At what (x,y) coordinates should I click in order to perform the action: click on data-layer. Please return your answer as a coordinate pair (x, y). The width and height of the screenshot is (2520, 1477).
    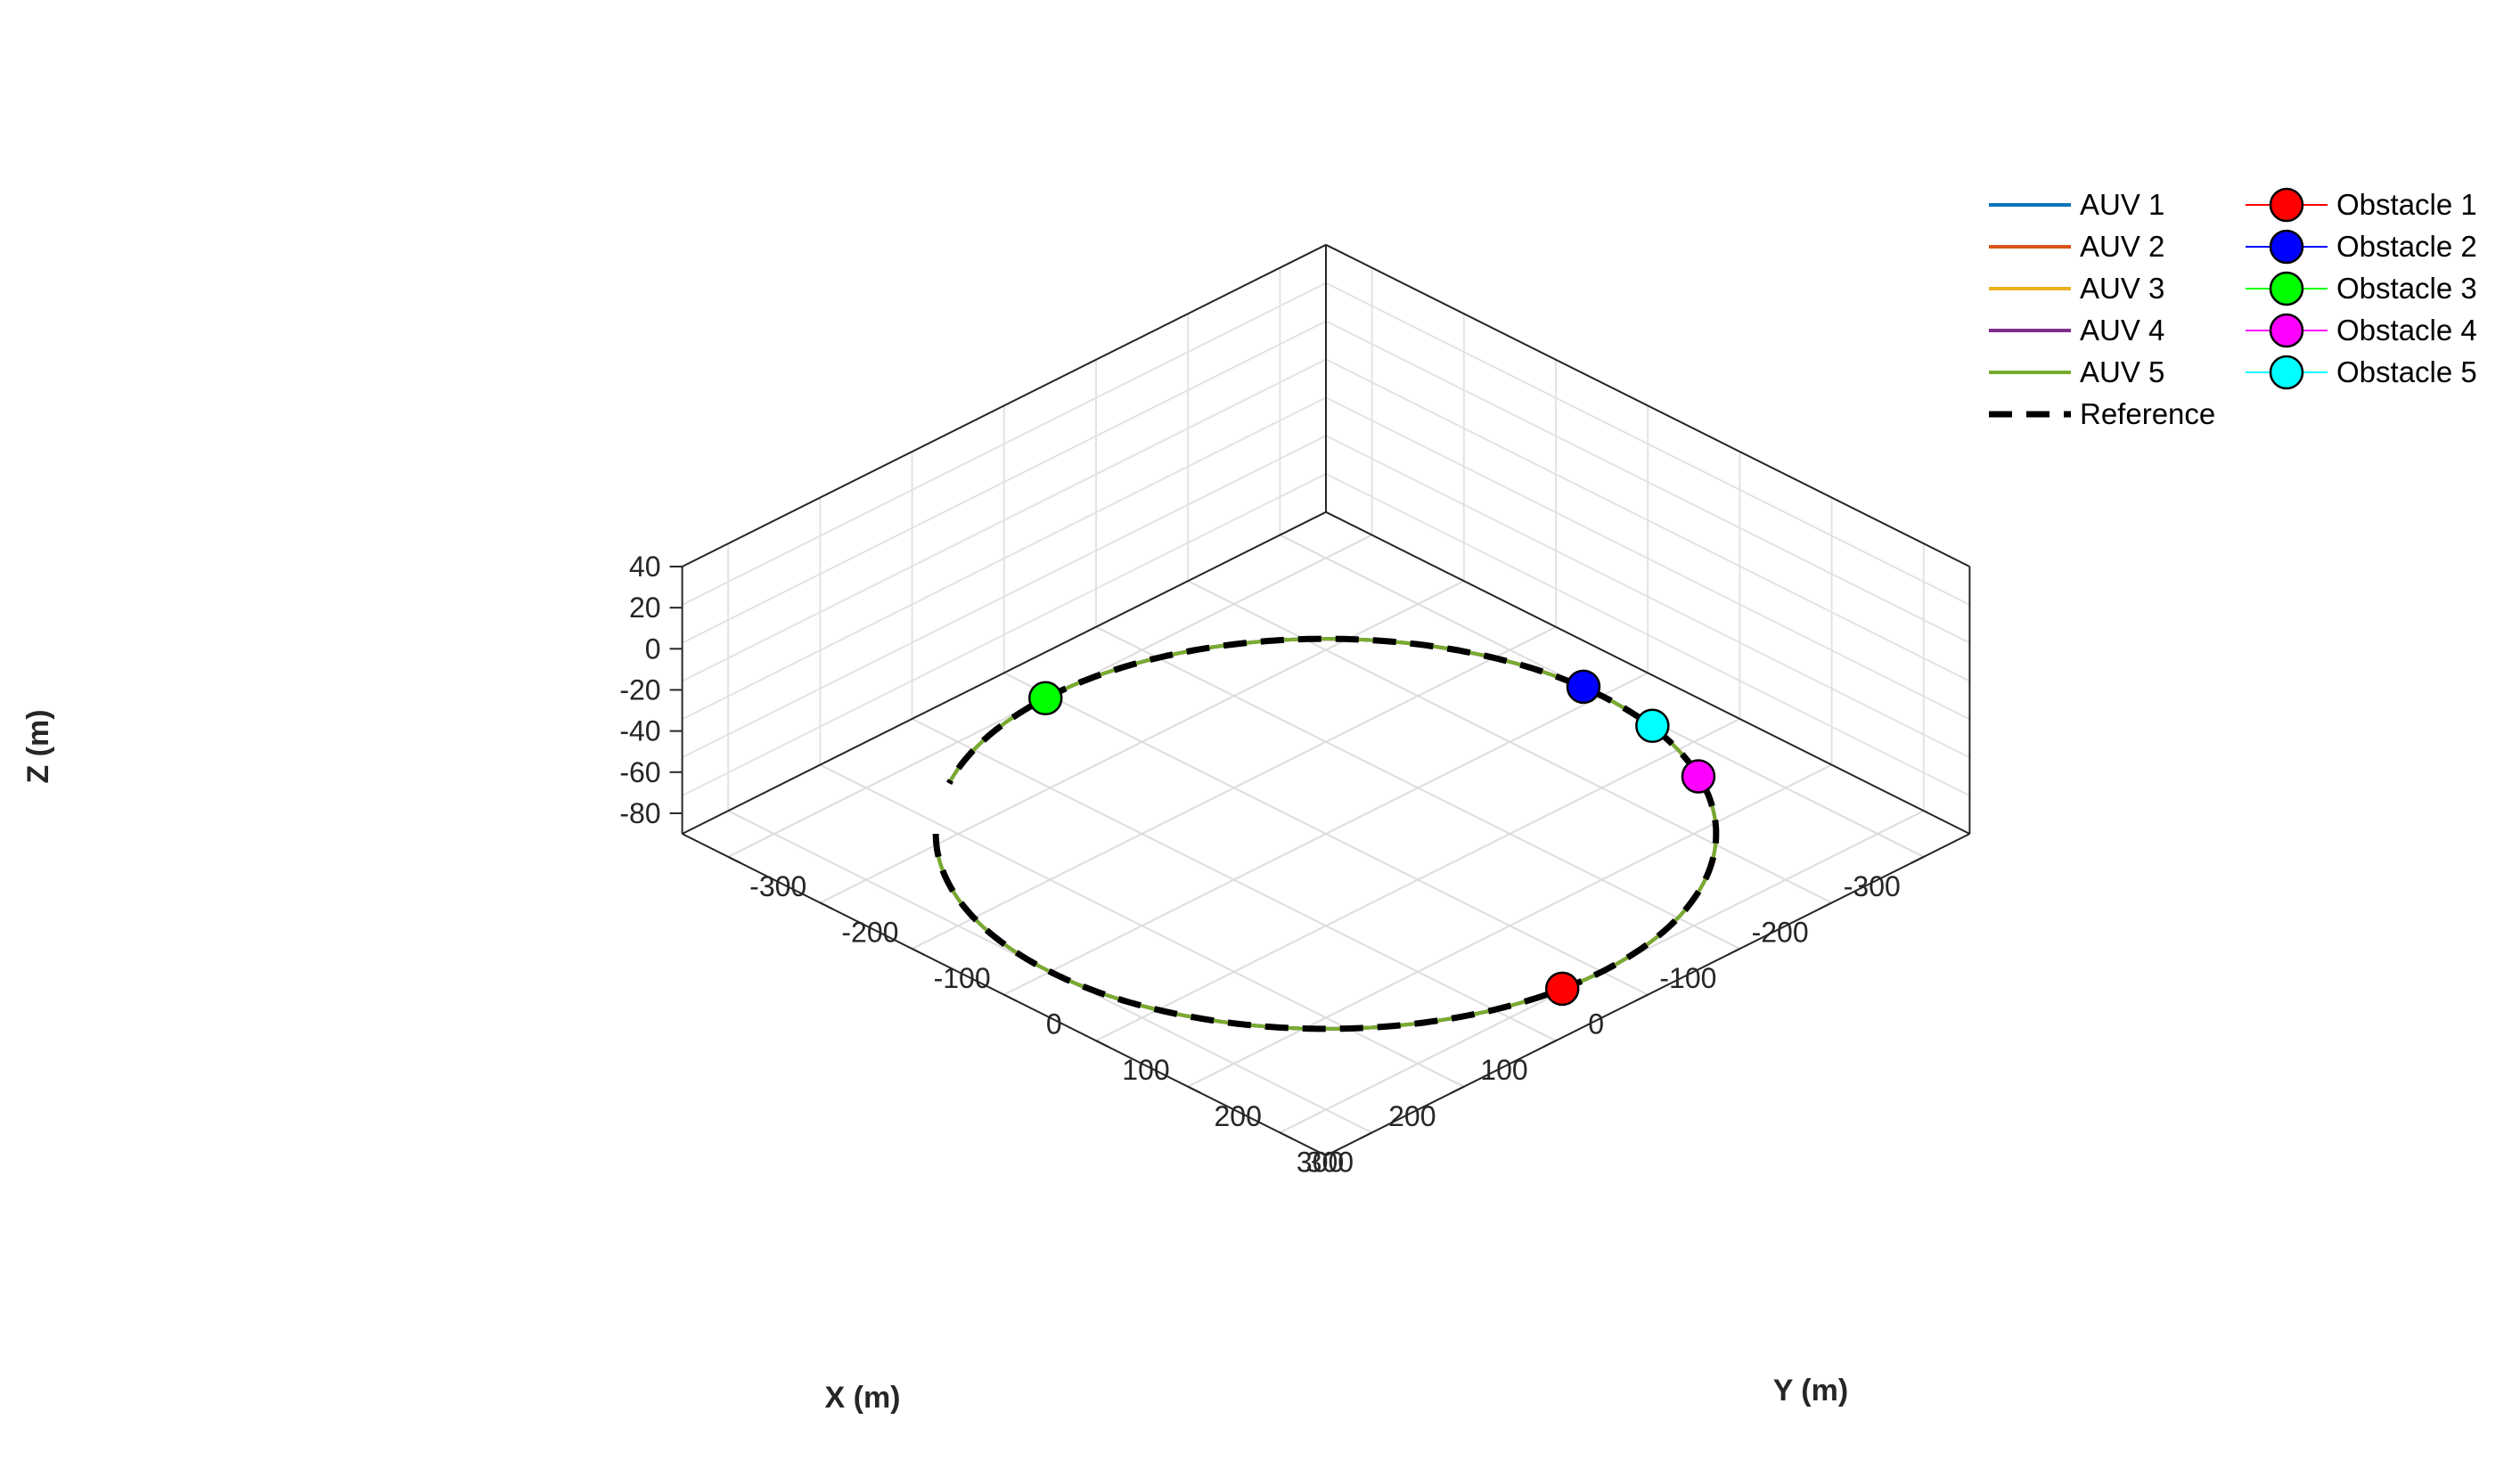
    Looking at the image, I should click on (1326, 833).